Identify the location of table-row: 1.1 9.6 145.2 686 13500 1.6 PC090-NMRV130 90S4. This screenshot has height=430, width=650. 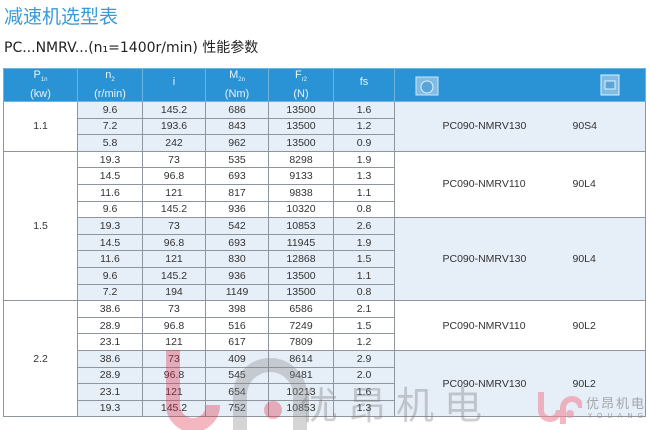
(324, 126).